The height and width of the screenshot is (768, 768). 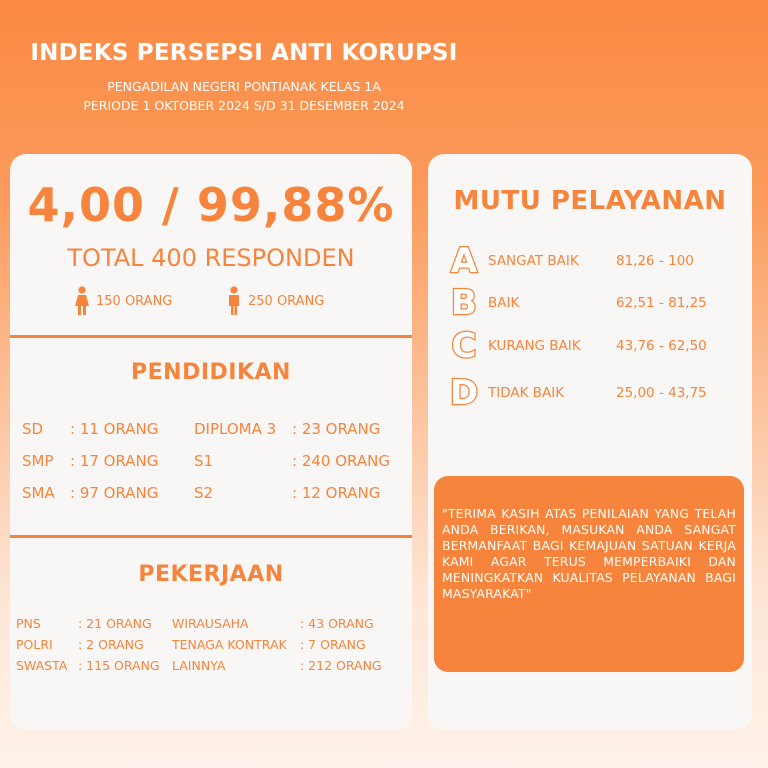 What do you see at coordinates (661, 346) in the screenshot?
I see `grade-range: 43,76 - 62,50` at bounding box center [661, 346].